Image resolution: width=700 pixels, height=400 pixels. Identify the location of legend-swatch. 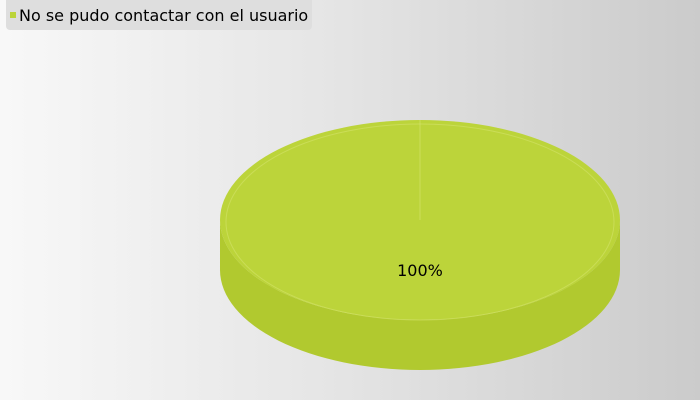
(13, 15).